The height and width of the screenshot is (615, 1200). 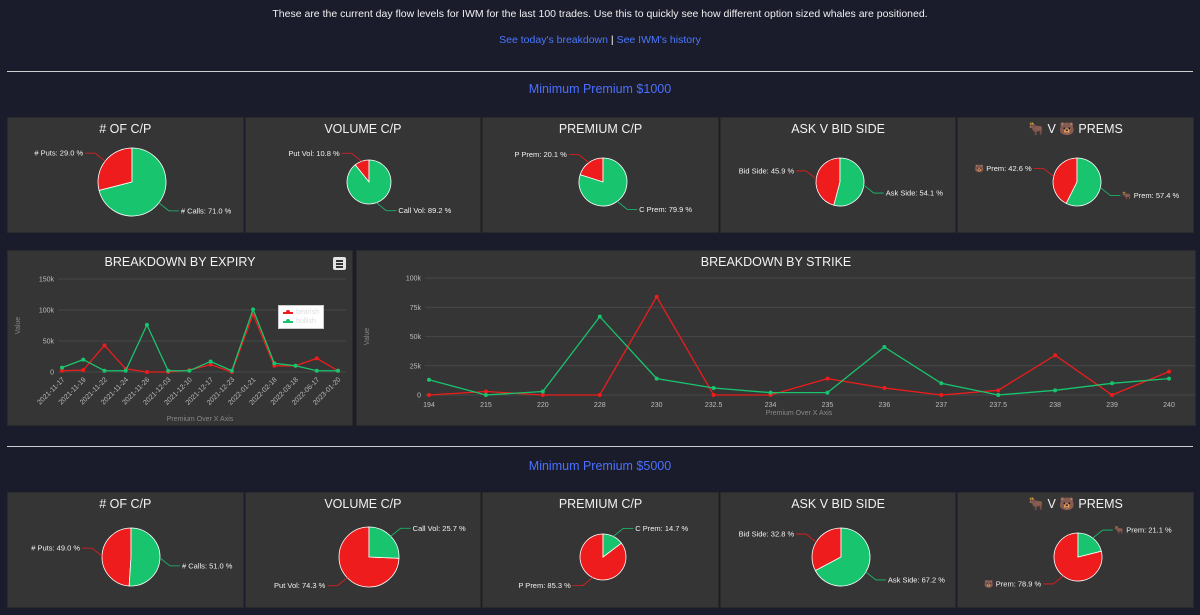 I want to click on pie-chart-count: # Puts: 29.0 % # Calls: 71.0 %, so click(x=133, y=182).